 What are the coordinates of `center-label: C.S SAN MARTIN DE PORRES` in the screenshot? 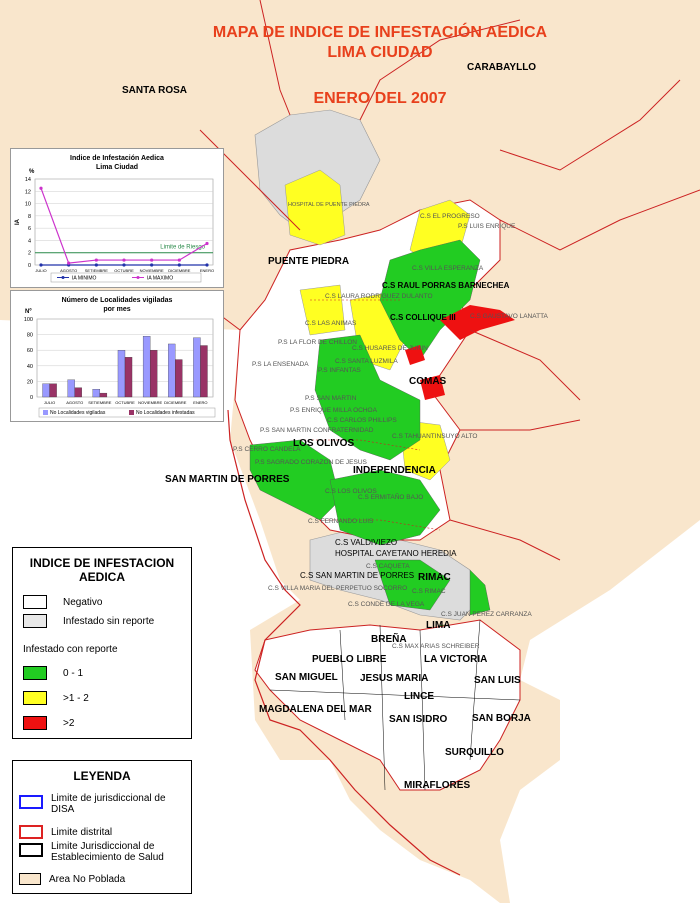 It's located at (357, 575).